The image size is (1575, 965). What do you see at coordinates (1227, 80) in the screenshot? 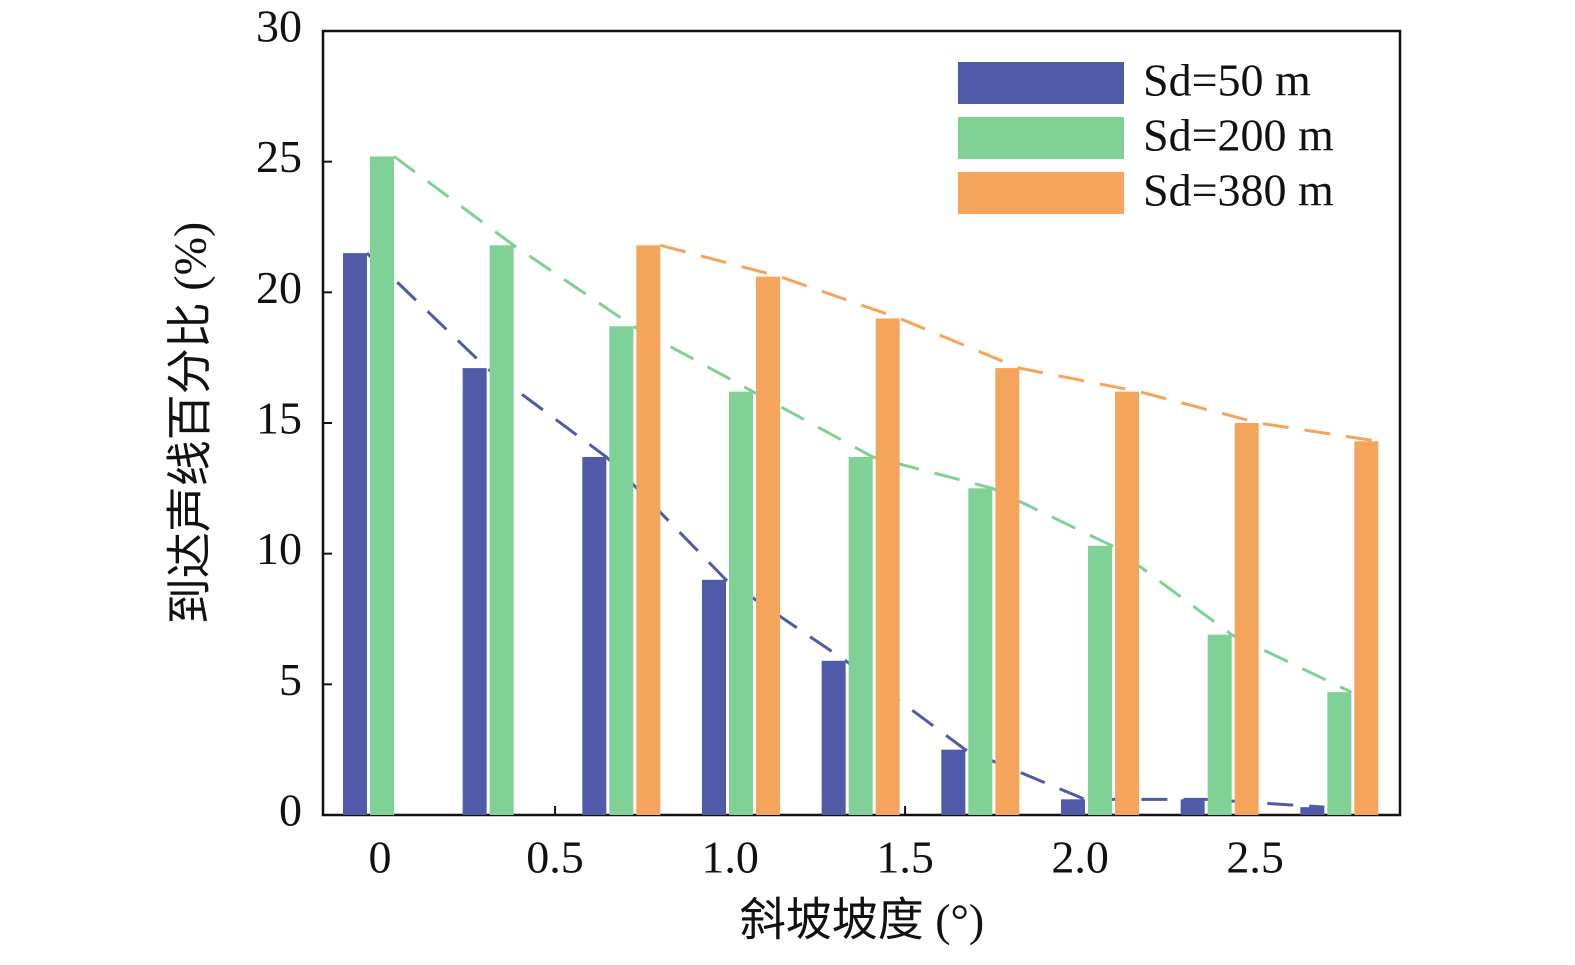
I see `legend-label: Sd=50 m` at bounding box center [1227, 80].